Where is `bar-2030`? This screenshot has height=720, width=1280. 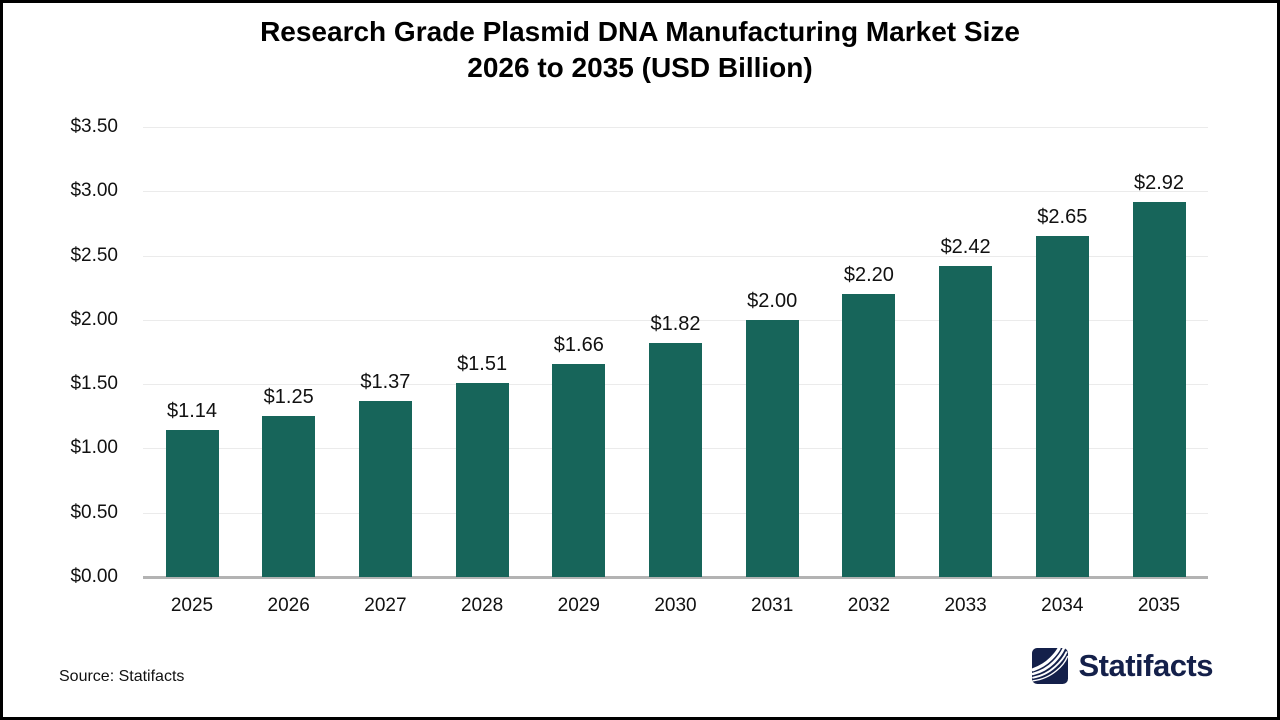
bar-2030 is located at coordinates (675, 460).